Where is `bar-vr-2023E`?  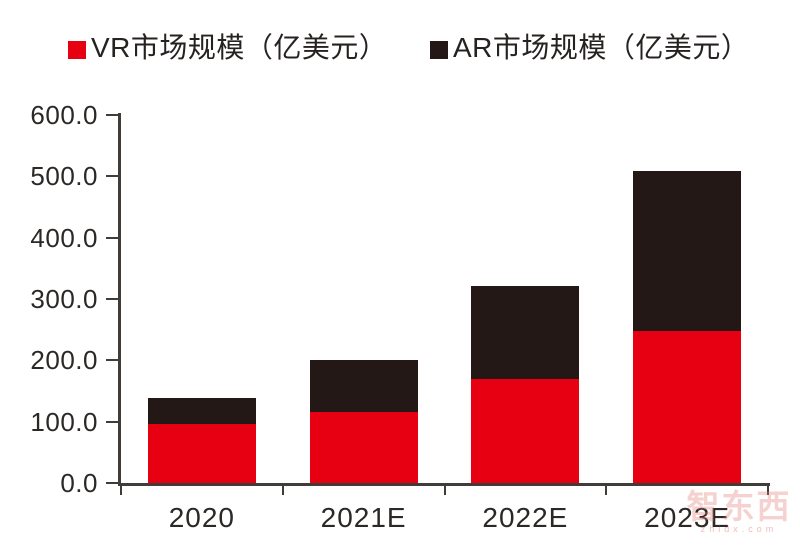 bar-vr-2023E is located at coordinates (687, 406).